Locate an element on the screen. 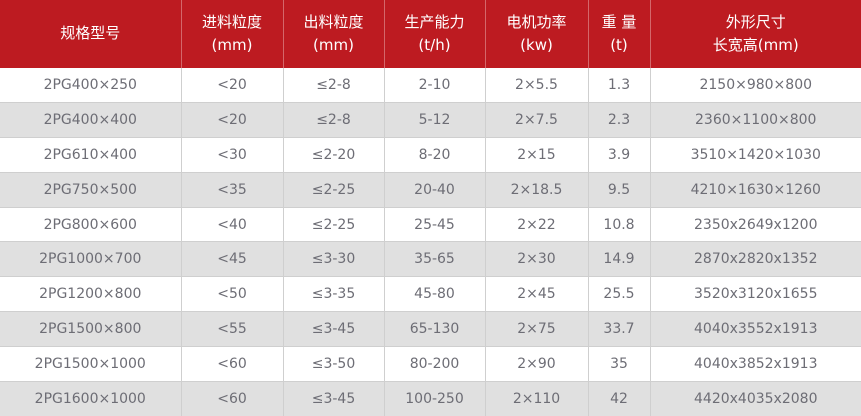 This screenshot has height=416, width=861. cell-feed_size: <30 is located at coordinates (232, 155).